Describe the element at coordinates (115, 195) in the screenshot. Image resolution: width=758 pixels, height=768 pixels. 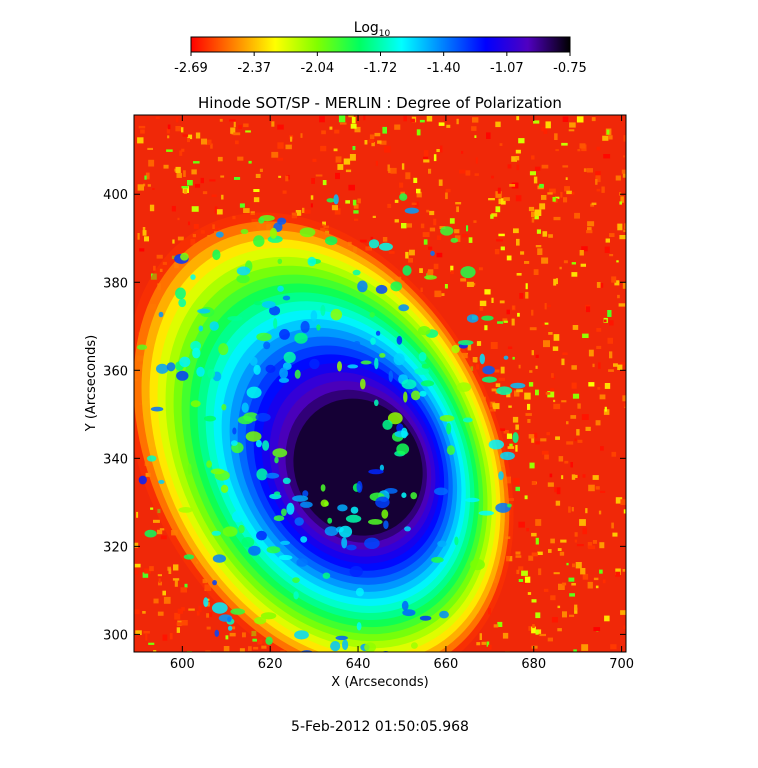
I see `y-tick-label: 400` at that location.